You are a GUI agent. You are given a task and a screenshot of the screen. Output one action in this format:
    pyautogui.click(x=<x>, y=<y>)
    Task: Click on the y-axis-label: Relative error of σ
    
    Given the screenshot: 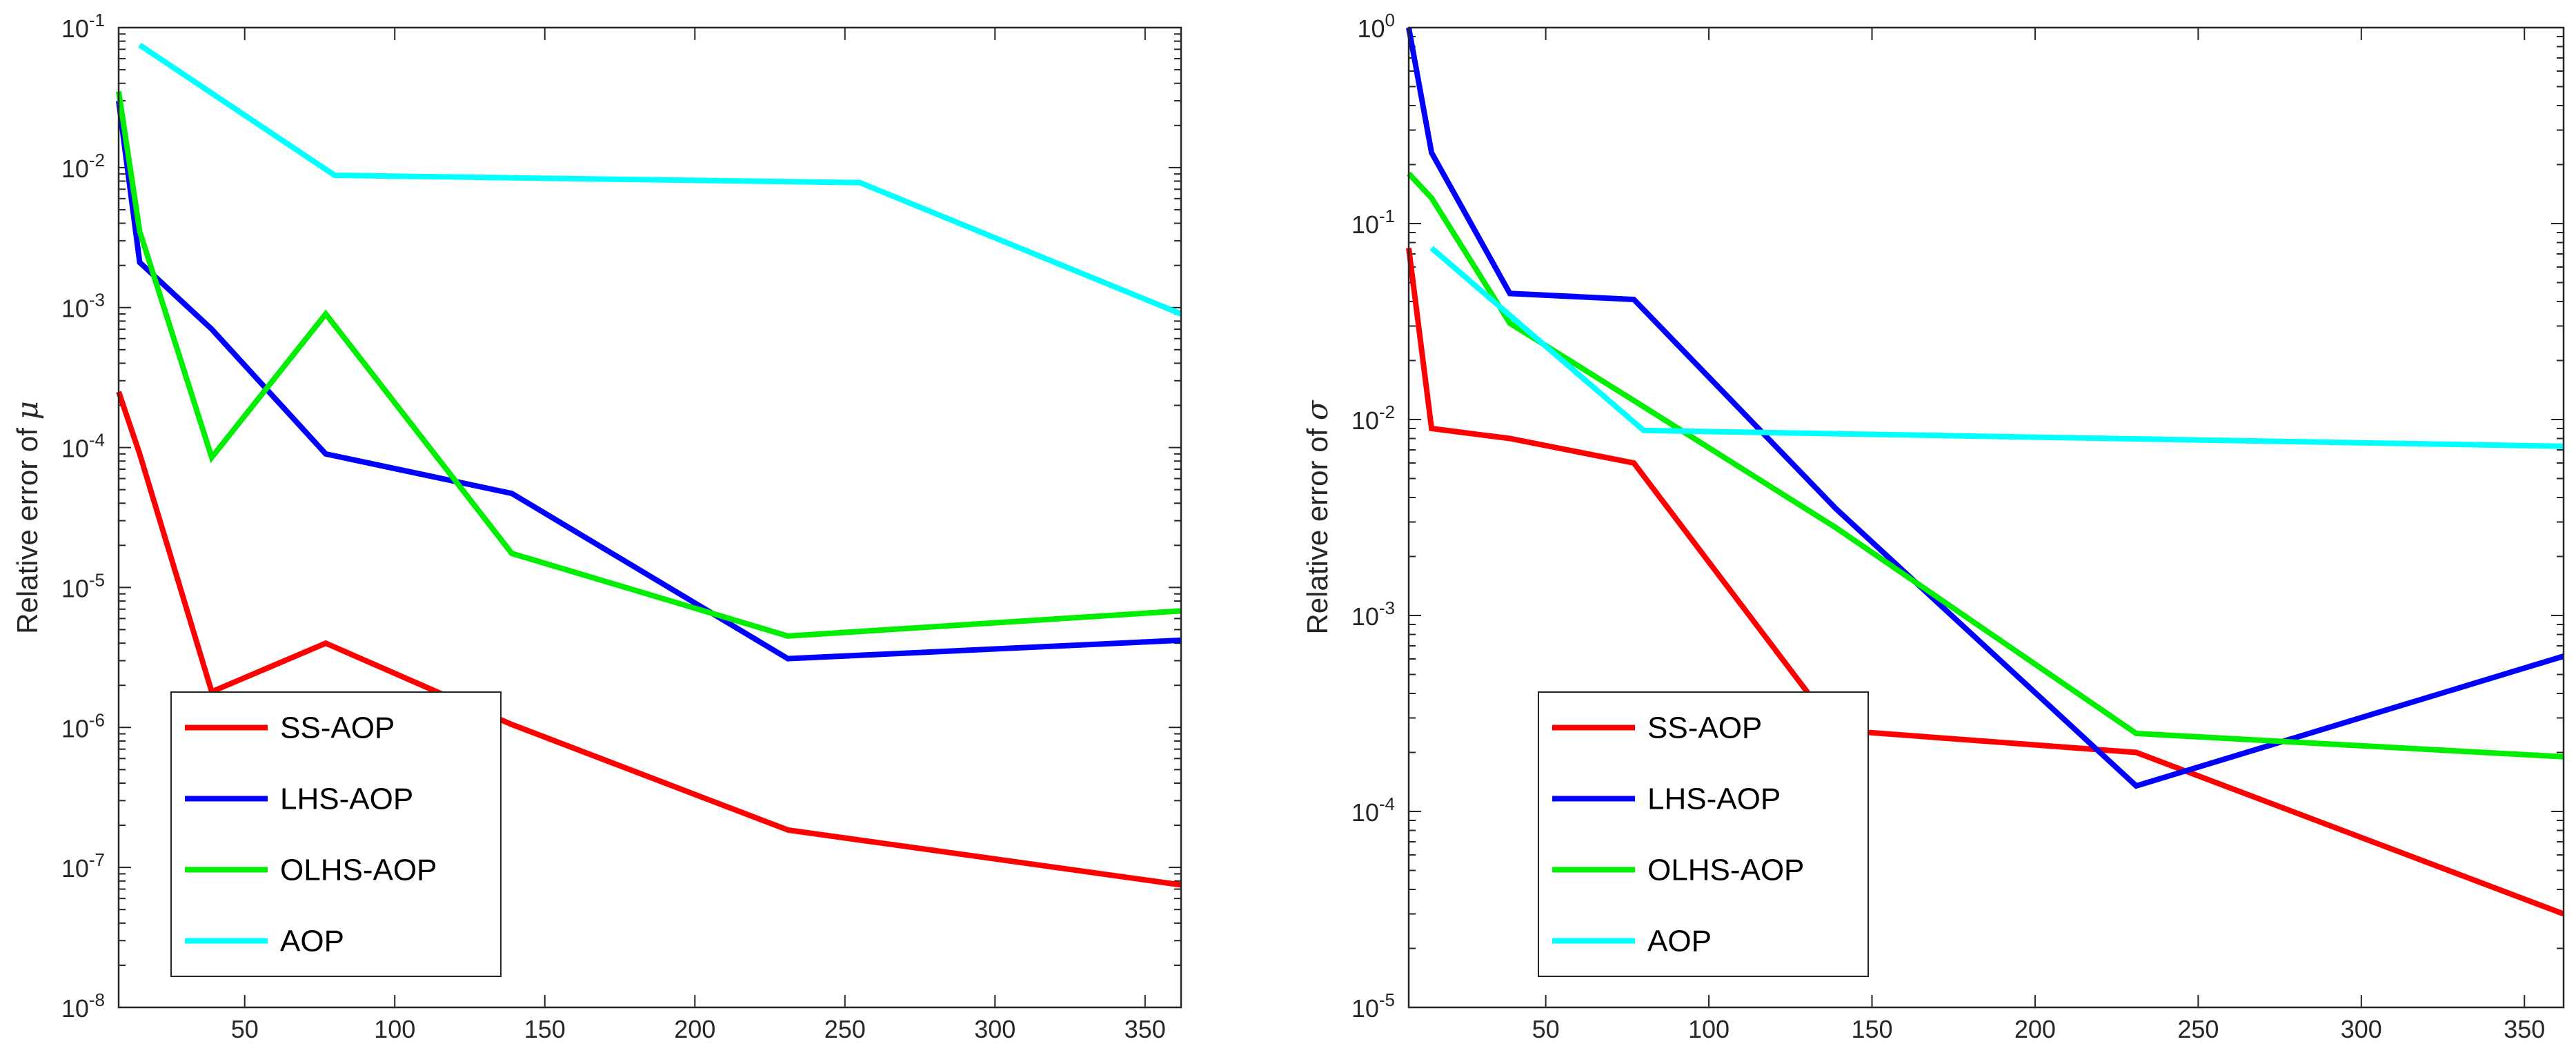 What is the action you would take?
    pyautogui.click(x=1317, y=517)
    